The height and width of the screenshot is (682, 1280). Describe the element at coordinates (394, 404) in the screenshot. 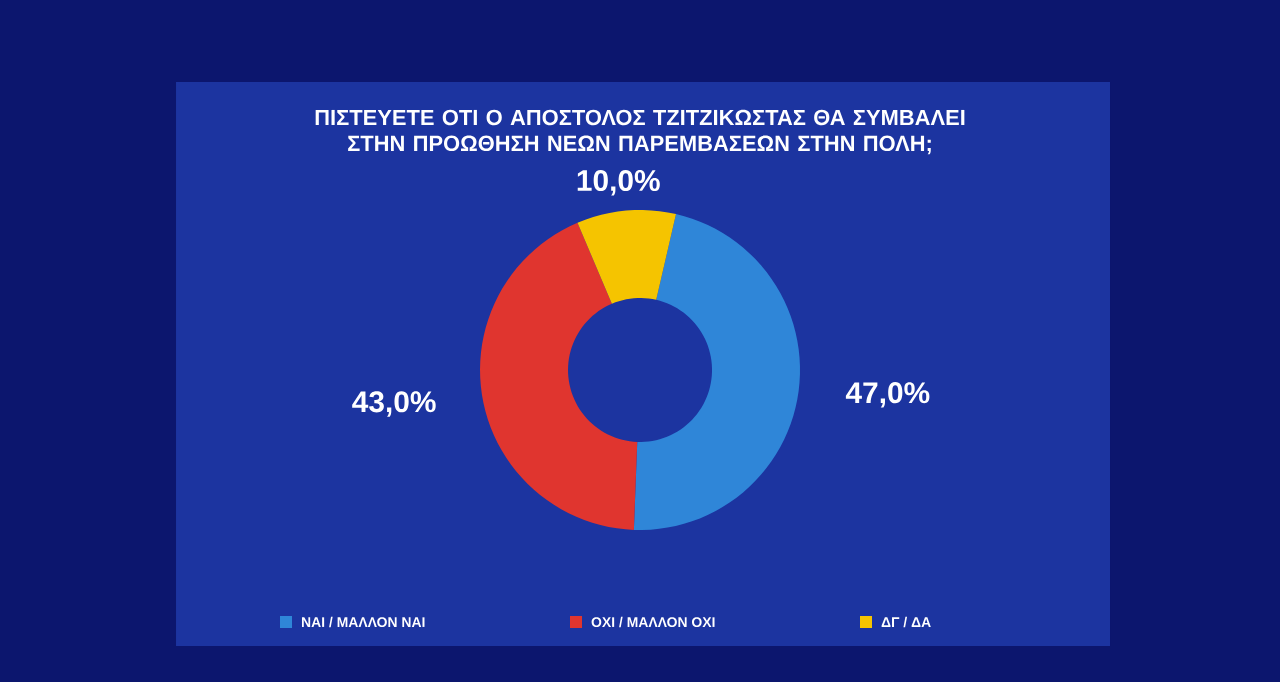

I see `data-label: 43,0%` at that location.